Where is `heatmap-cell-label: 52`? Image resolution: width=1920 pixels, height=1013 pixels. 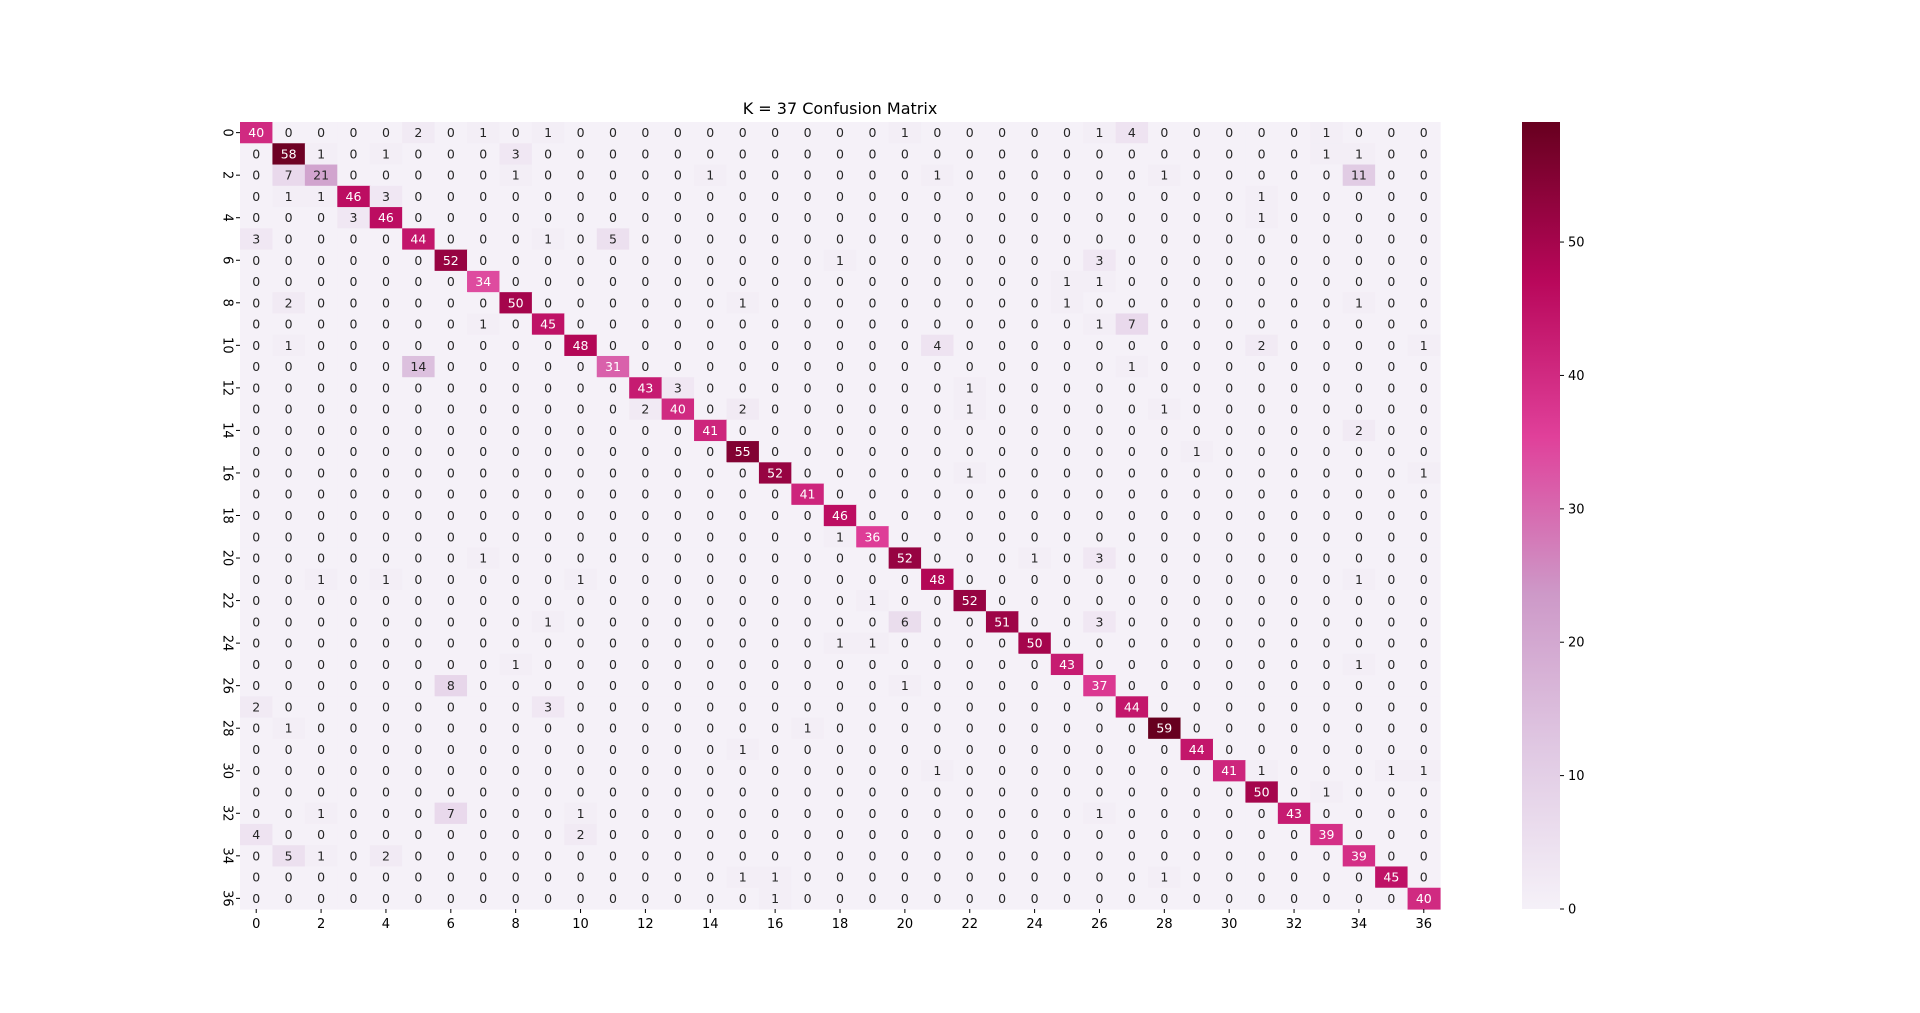 heatmap-cell-label: 52 is located at coordinates (451, 260).